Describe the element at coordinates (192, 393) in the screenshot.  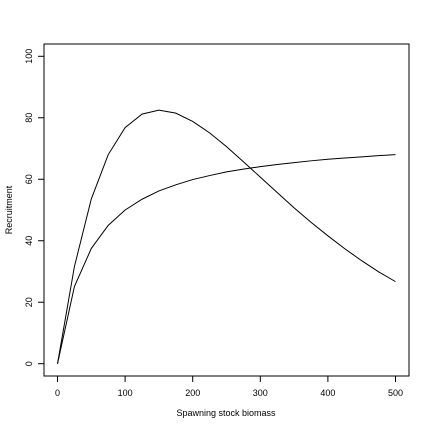
I see `x-tick-label: 200` at that location.